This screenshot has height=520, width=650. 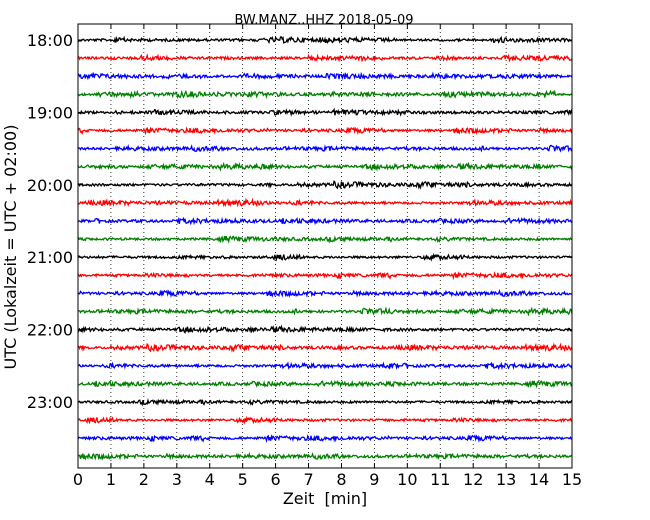 What do you see at coordinates (572, 479) in the screenshot?
I see `x-tick-label: 15` at bounding box center [572, 479].